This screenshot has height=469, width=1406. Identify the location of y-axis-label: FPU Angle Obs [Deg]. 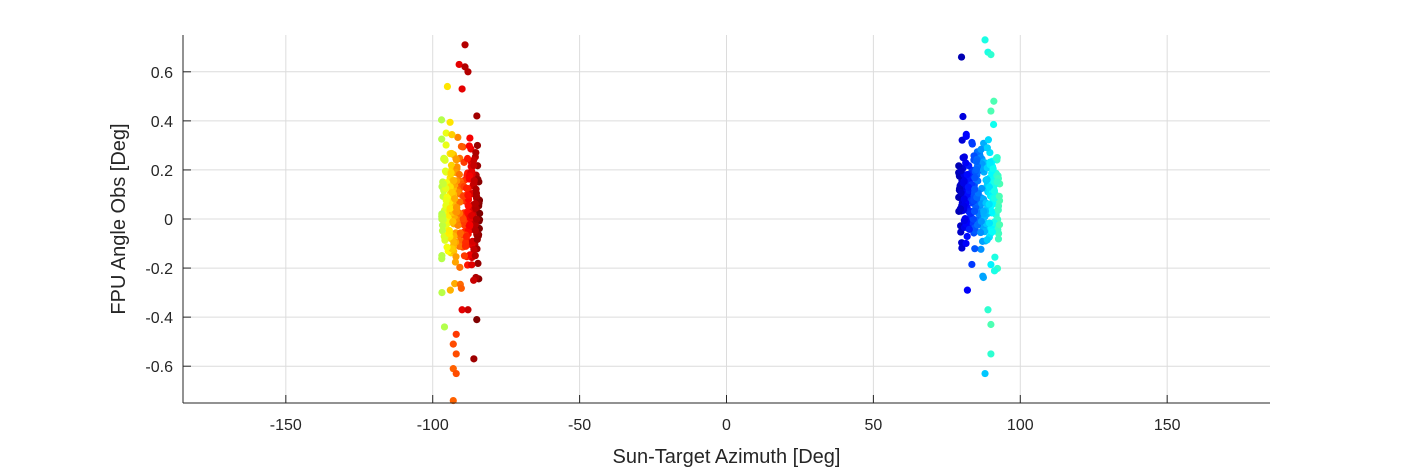
(119, 218).